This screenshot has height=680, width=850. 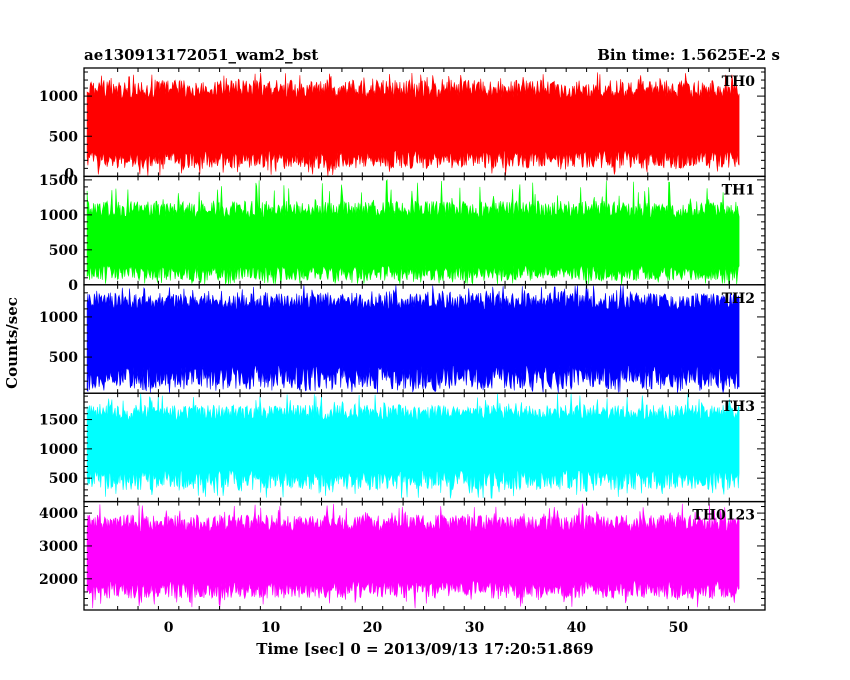 What do you see at coordinates (169, 628) in the screenshot?
I see `x-tick-label: 0` at bounding box center [169, 628].